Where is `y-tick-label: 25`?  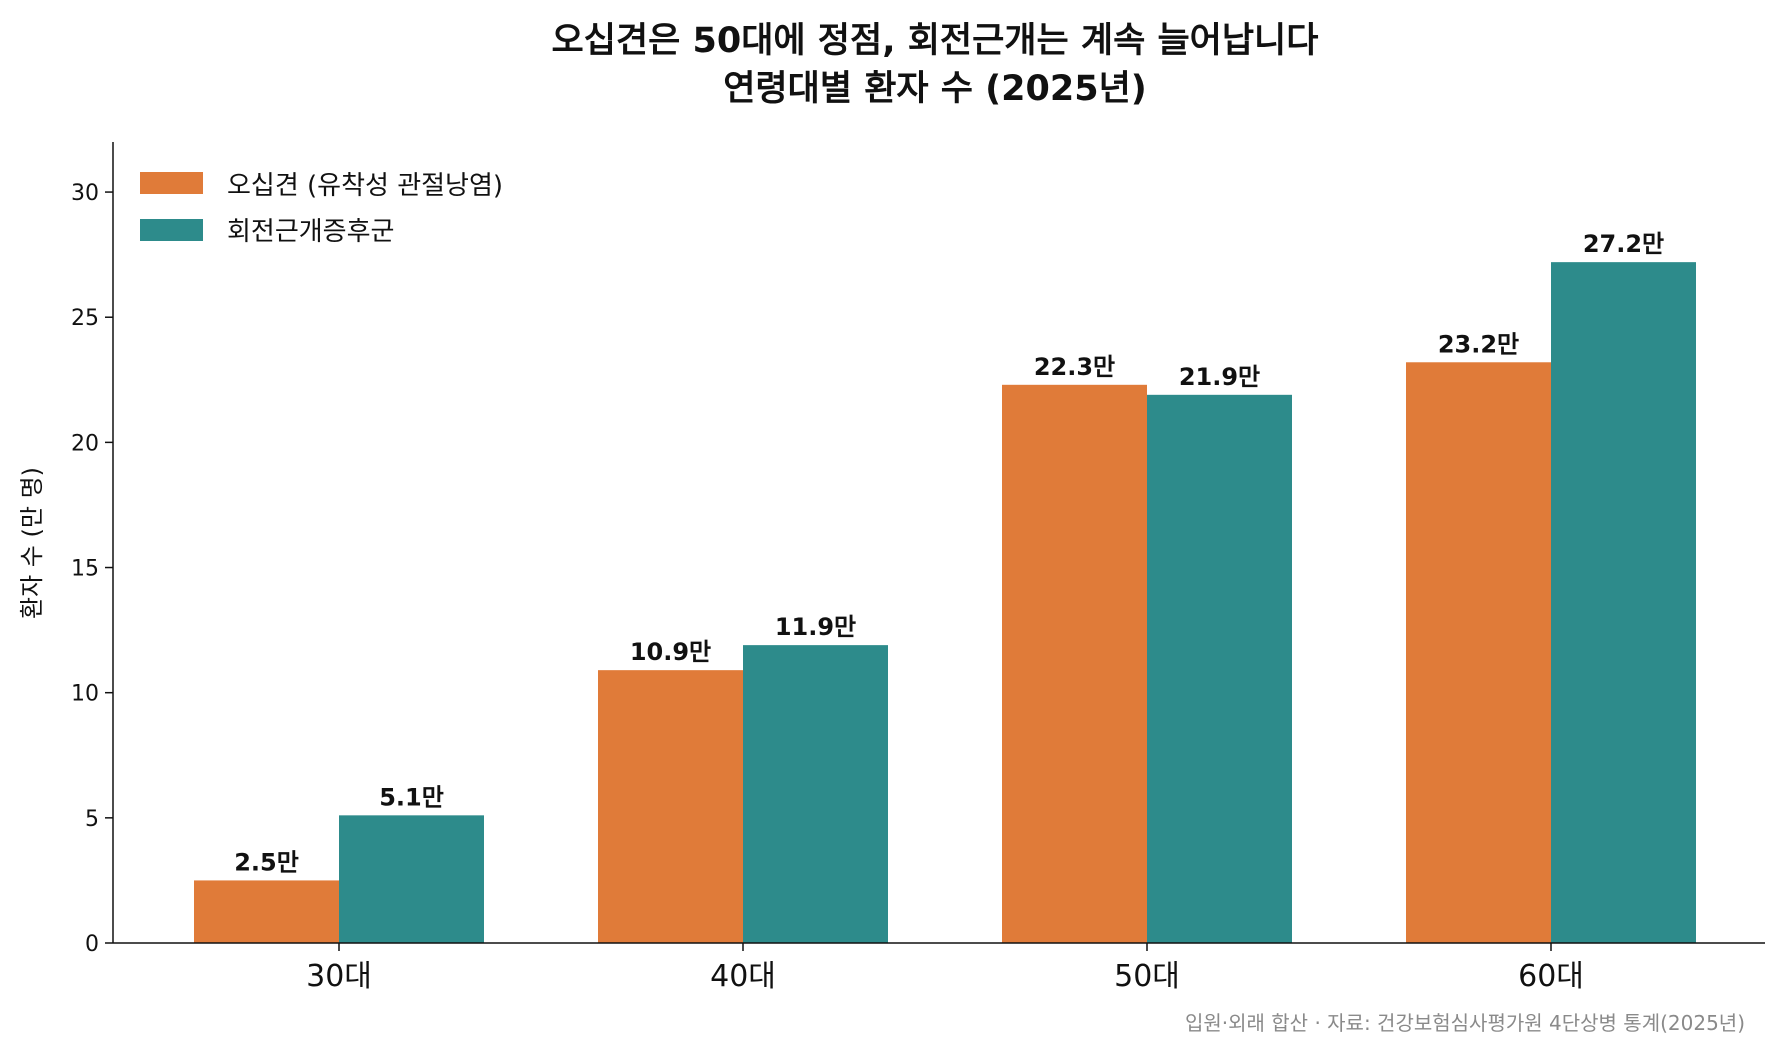
y-tick-label: 25 is located at coordinates (85, 318).